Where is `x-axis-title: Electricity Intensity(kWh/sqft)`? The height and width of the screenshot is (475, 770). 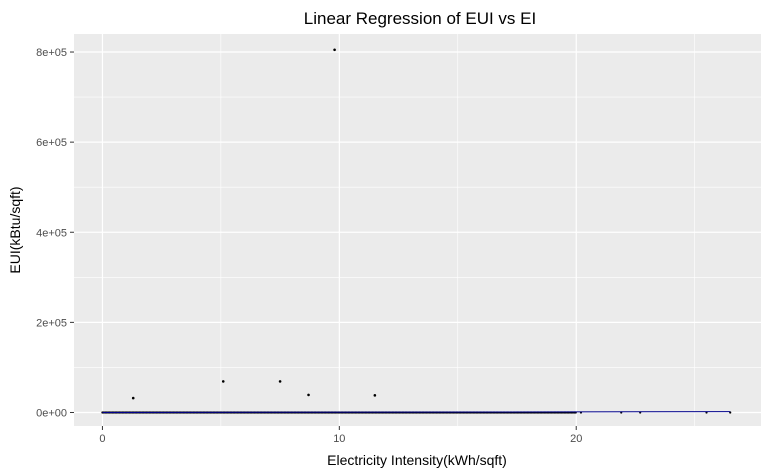
x-axis-title: Electricity Intensity(kWh/sqft) is located at coordinates (417, 460).